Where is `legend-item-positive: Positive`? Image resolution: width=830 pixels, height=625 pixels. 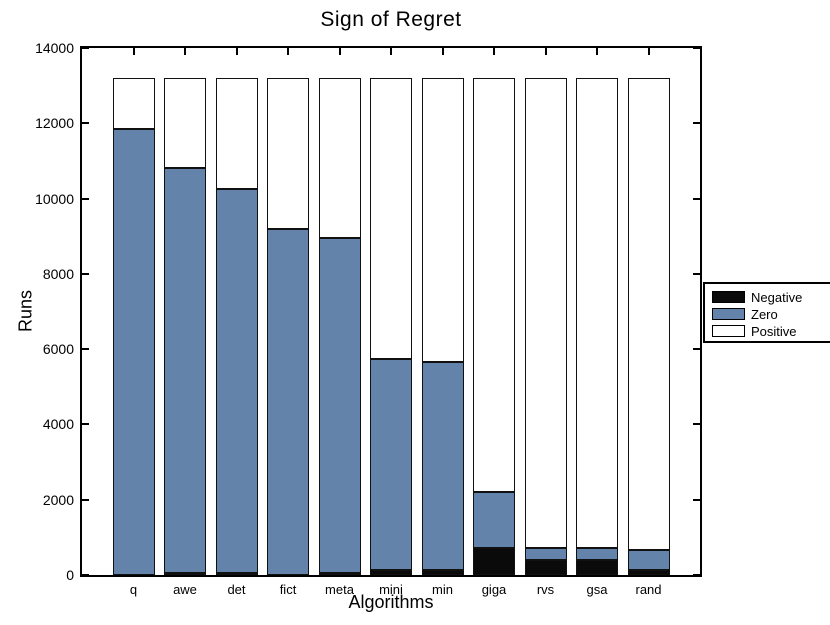
legend-item-positive: Positive is located at coordinates (771, 331).